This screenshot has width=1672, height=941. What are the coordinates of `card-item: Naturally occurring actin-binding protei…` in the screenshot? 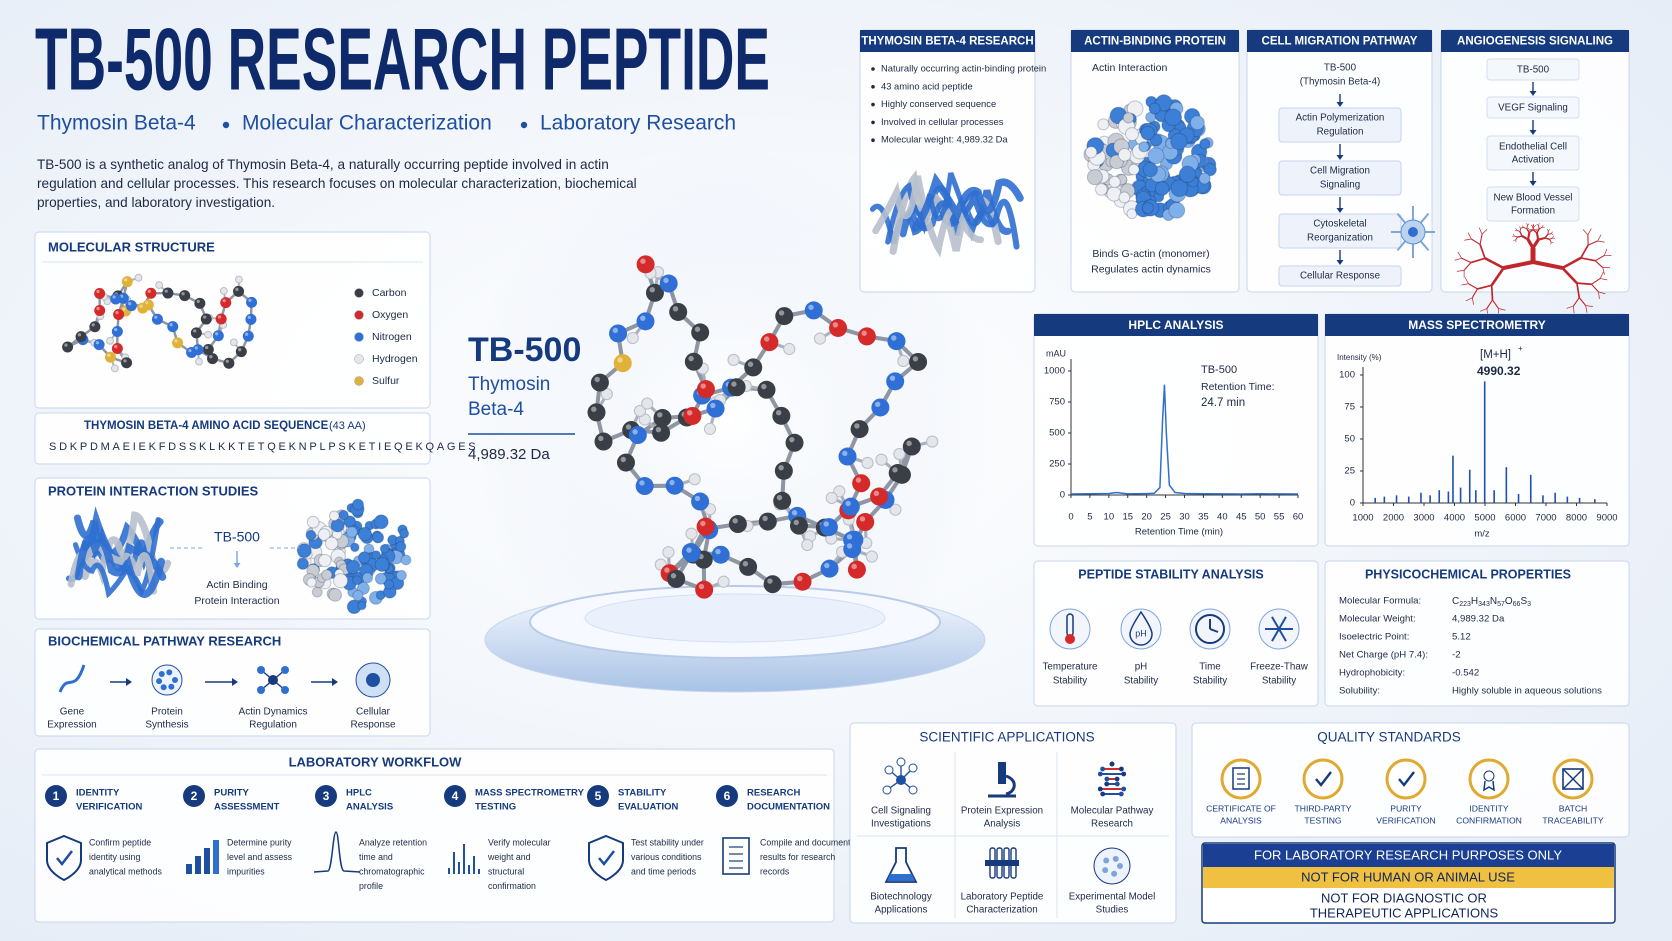 It's located at (963, 67).